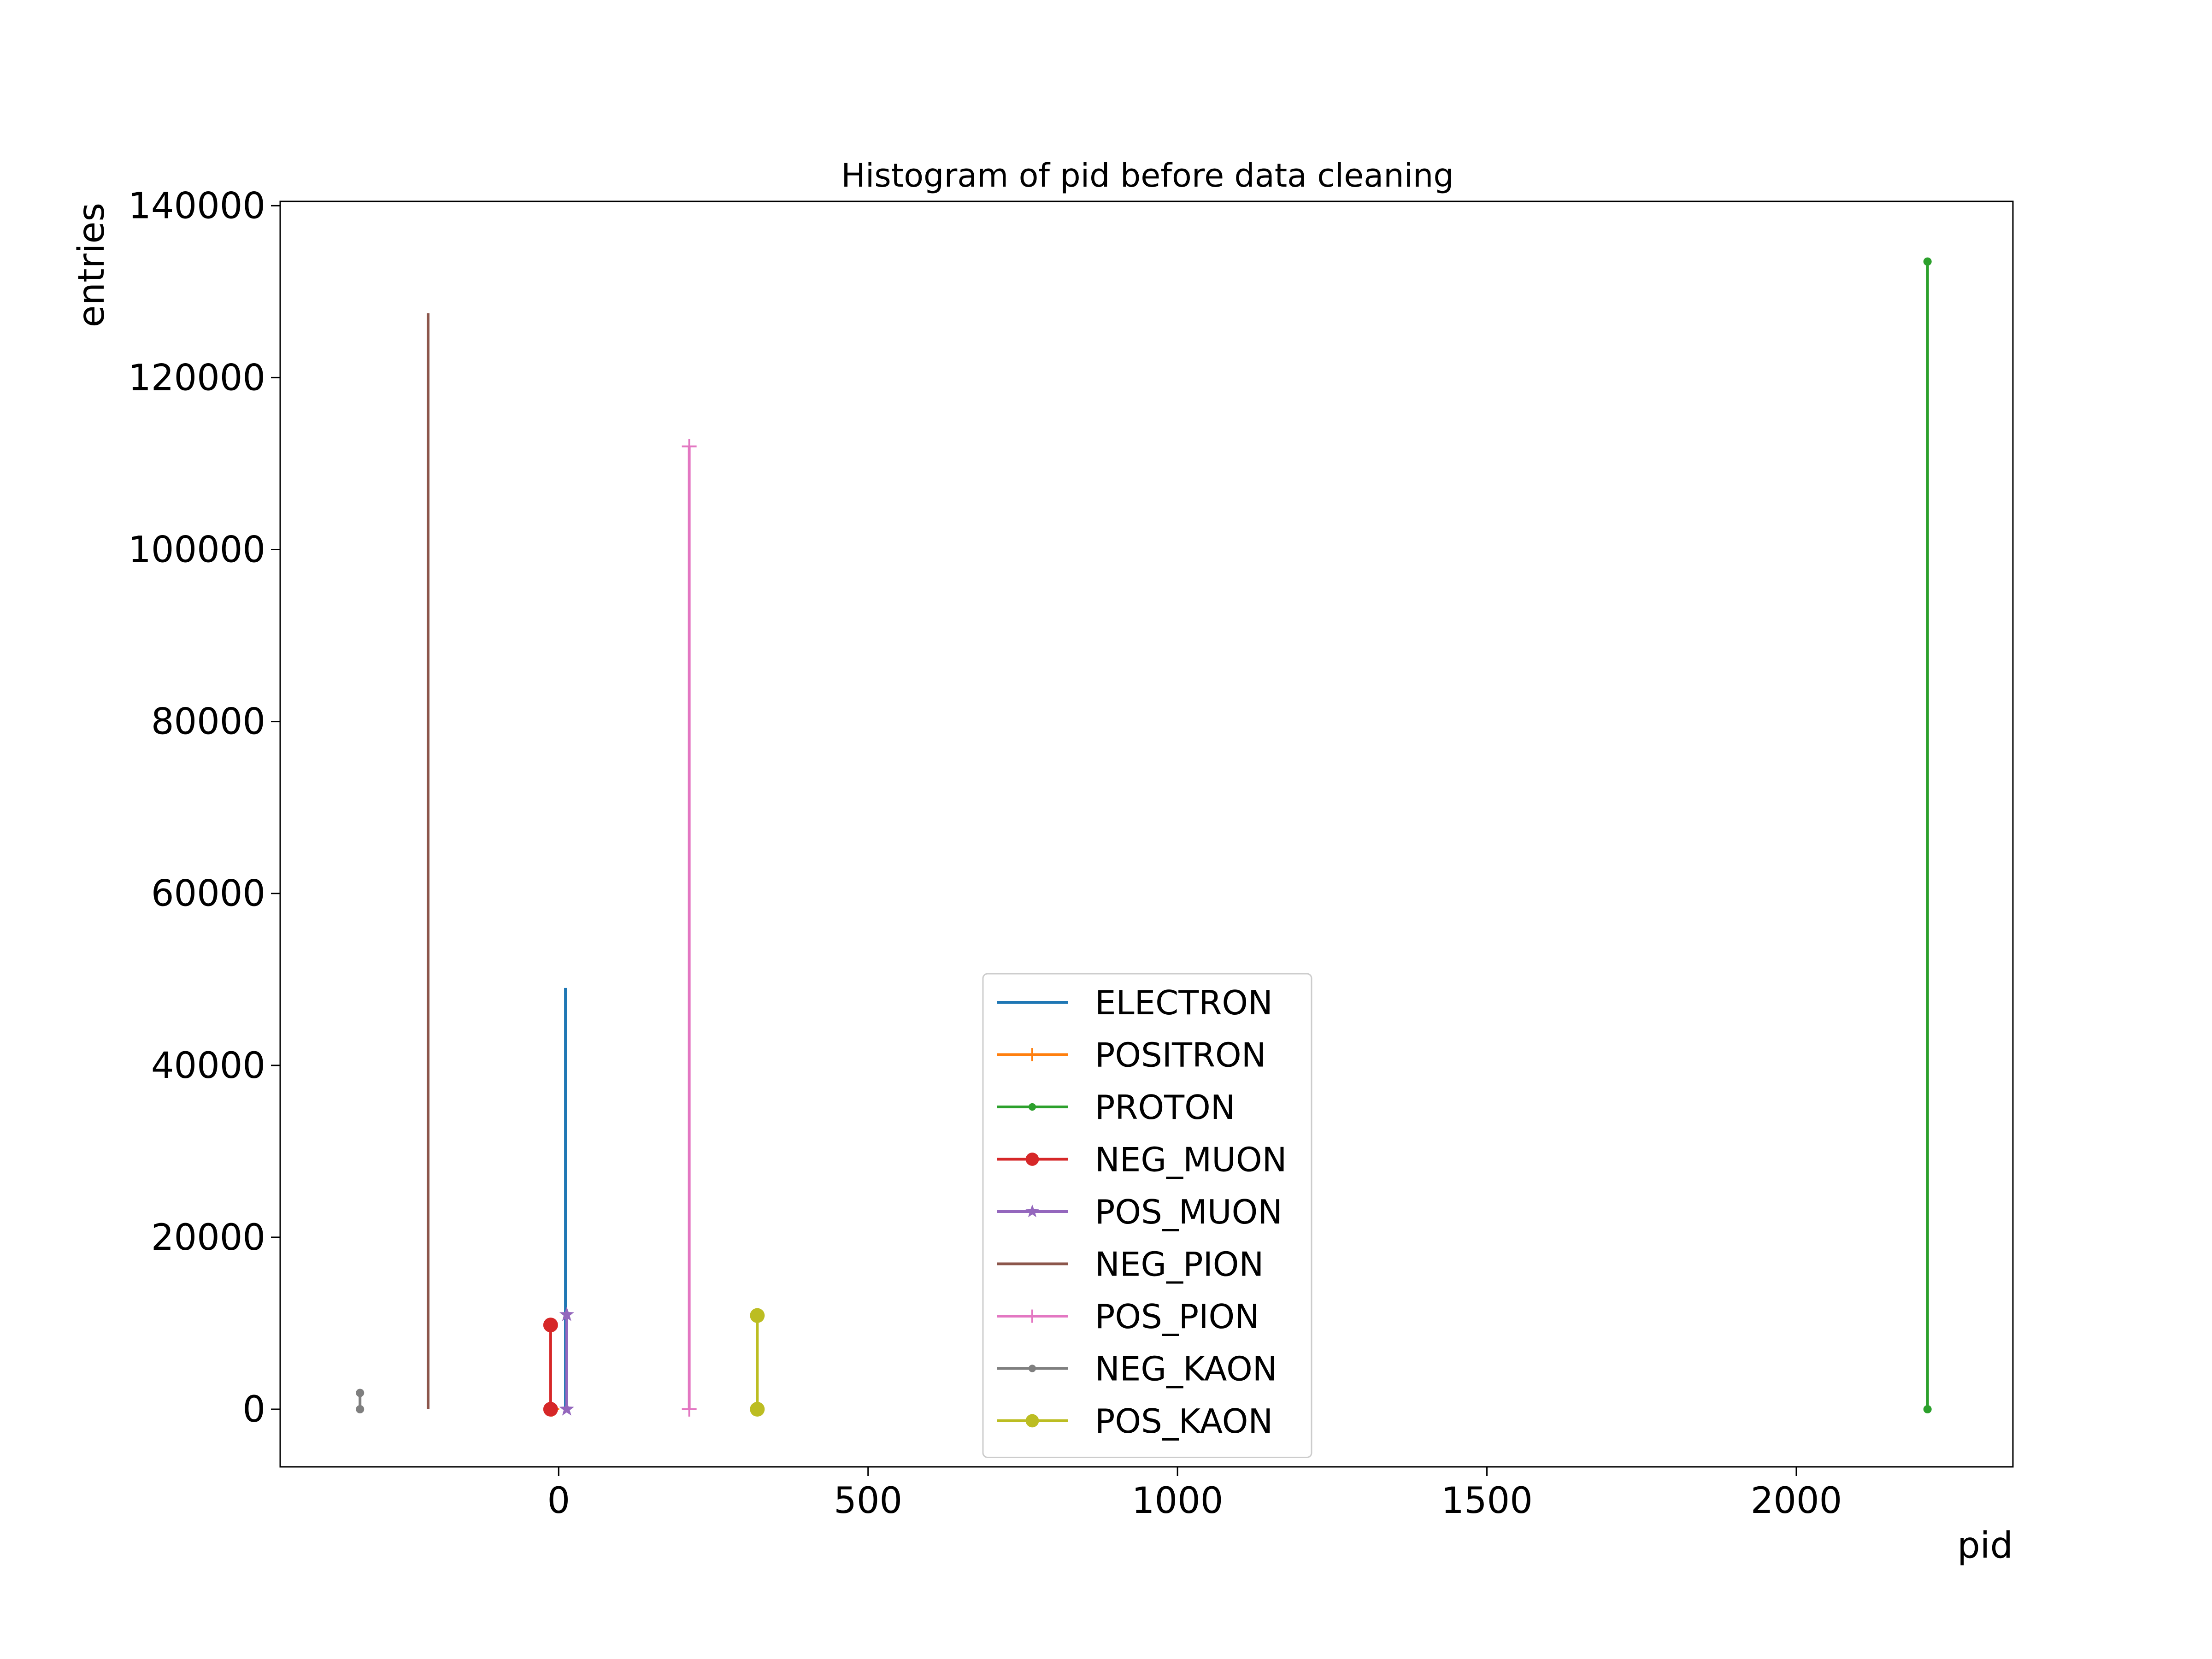 The image size is (2212, 1659). What do you see at coordinates (1165, 1107) in the screenshot?
I see `legend-label: PROTON` at bounding box center [1165, 1107].